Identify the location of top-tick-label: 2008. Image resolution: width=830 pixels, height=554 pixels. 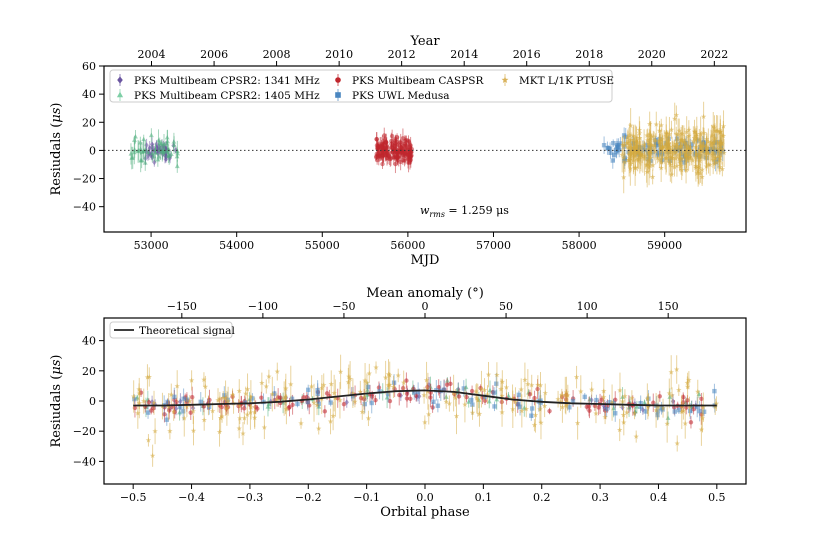
(277, 54).